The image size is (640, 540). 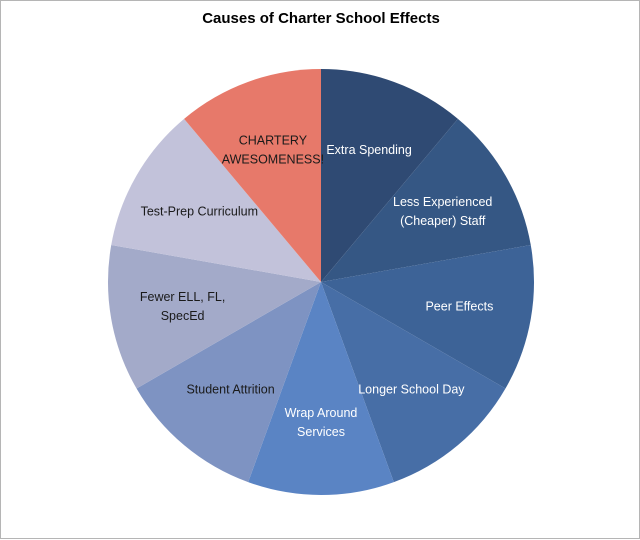 I want to click on pie-slice-less-experienced-cheaper-staff, so click(x=426, y=200).